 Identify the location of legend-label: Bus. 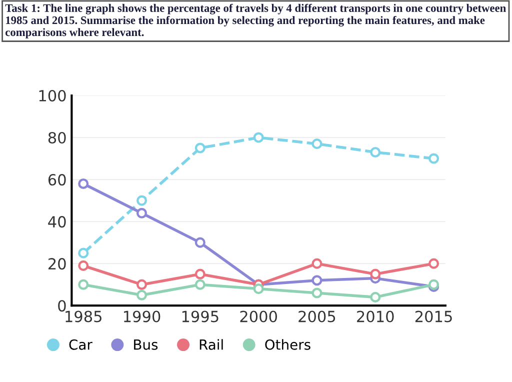
(146, 345).